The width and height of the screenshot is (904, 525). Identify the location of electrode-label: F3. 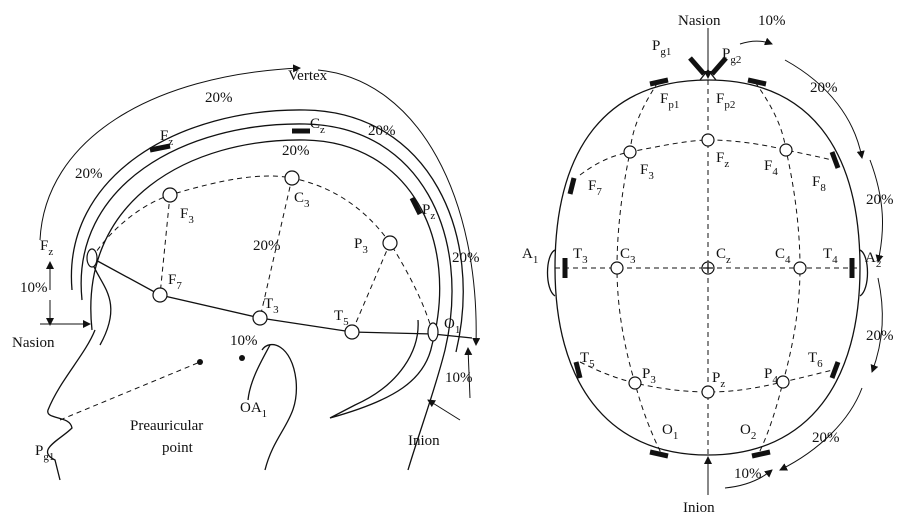
(647, 172).